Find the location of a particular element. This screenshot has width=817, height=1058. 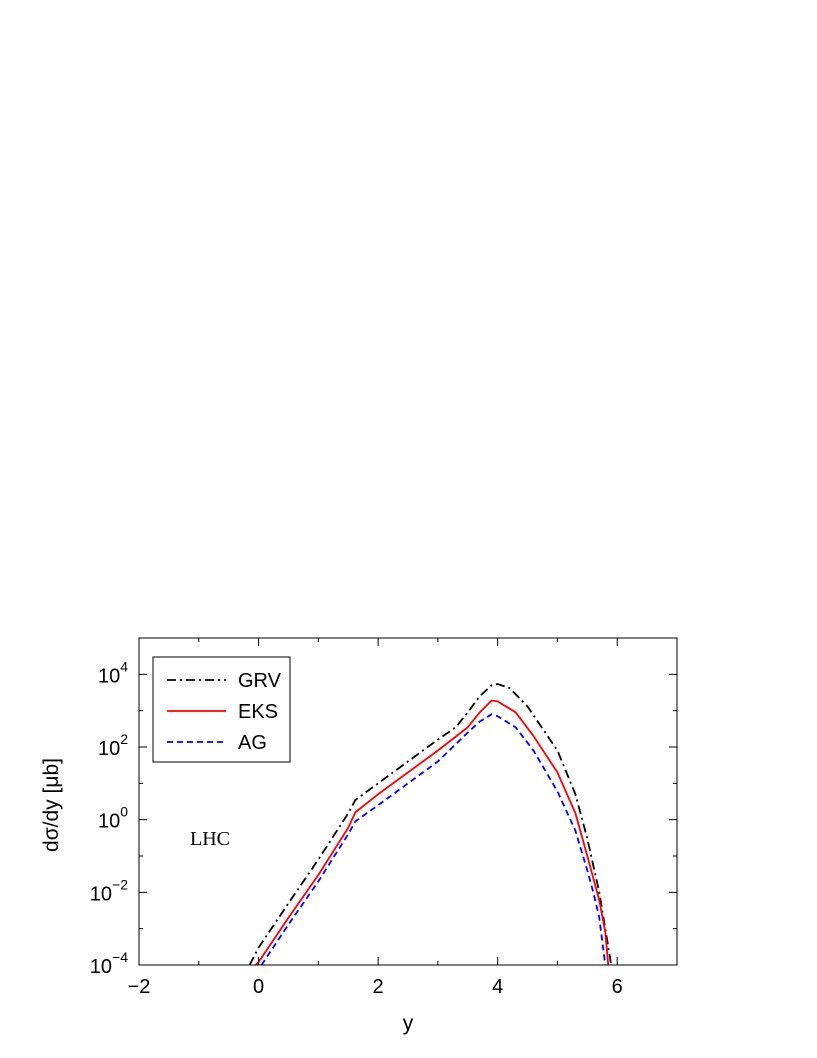

x-tick-label: 6 is located at coordinates (617, 987).